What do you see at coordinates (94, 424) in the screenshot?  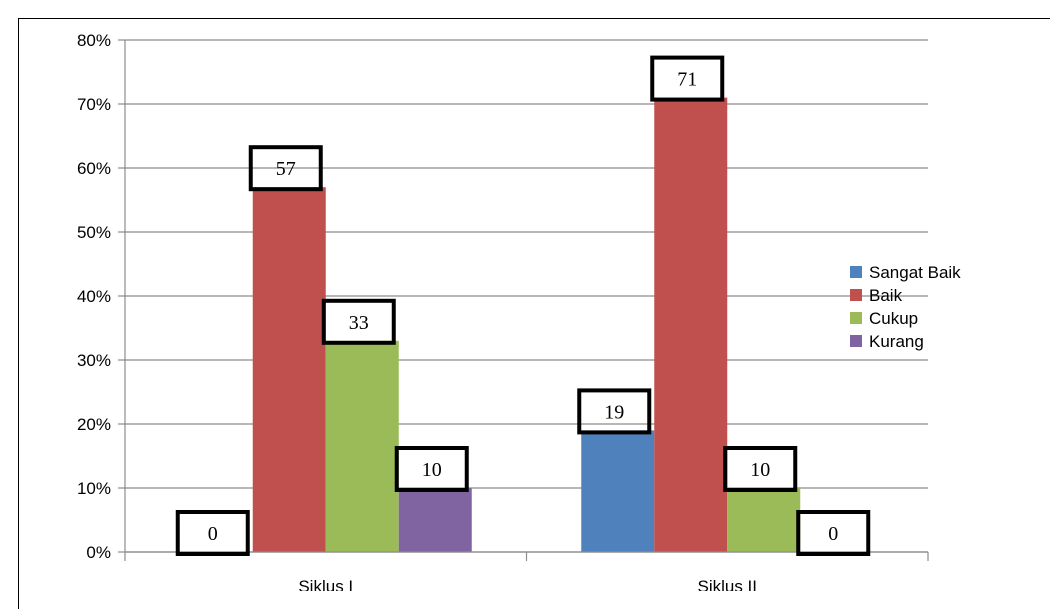 I see `y-tick-label: 20%` at bounding box center [94, 424].